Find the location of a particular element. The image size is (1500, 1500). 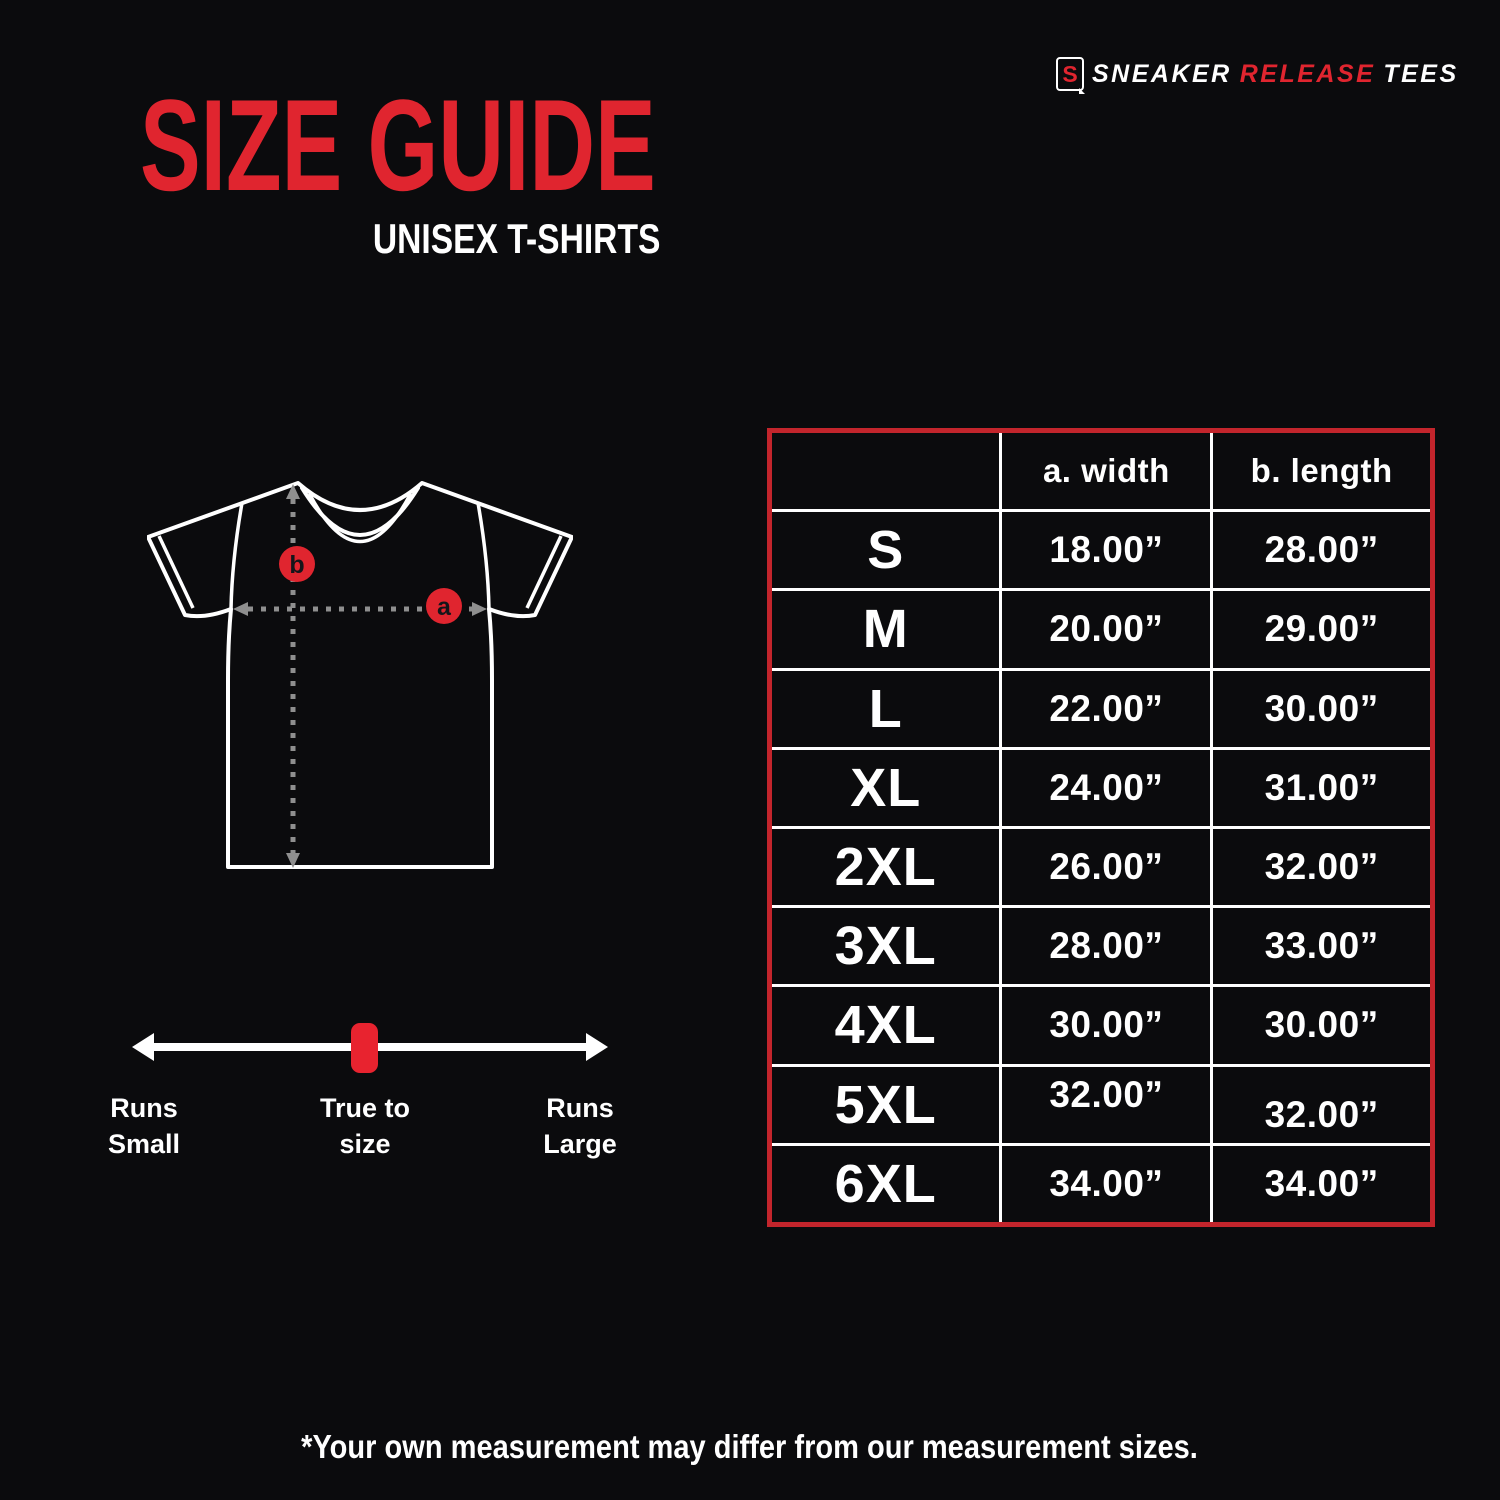

size-cell: XL is located at coordinates (886, 787).